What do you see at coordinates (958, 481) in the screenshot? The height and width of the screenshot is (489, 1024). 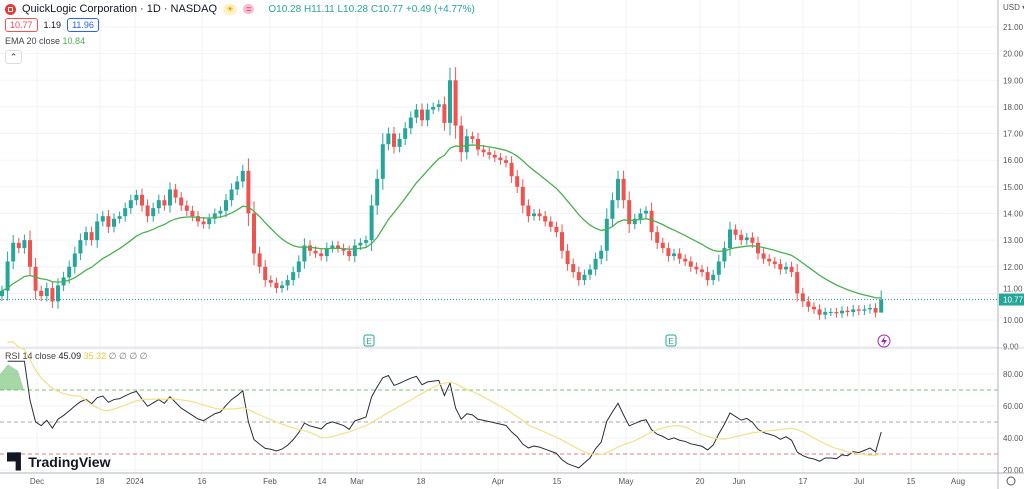 I see `time-tick-label: Aug` at bounding box center [958, 481].